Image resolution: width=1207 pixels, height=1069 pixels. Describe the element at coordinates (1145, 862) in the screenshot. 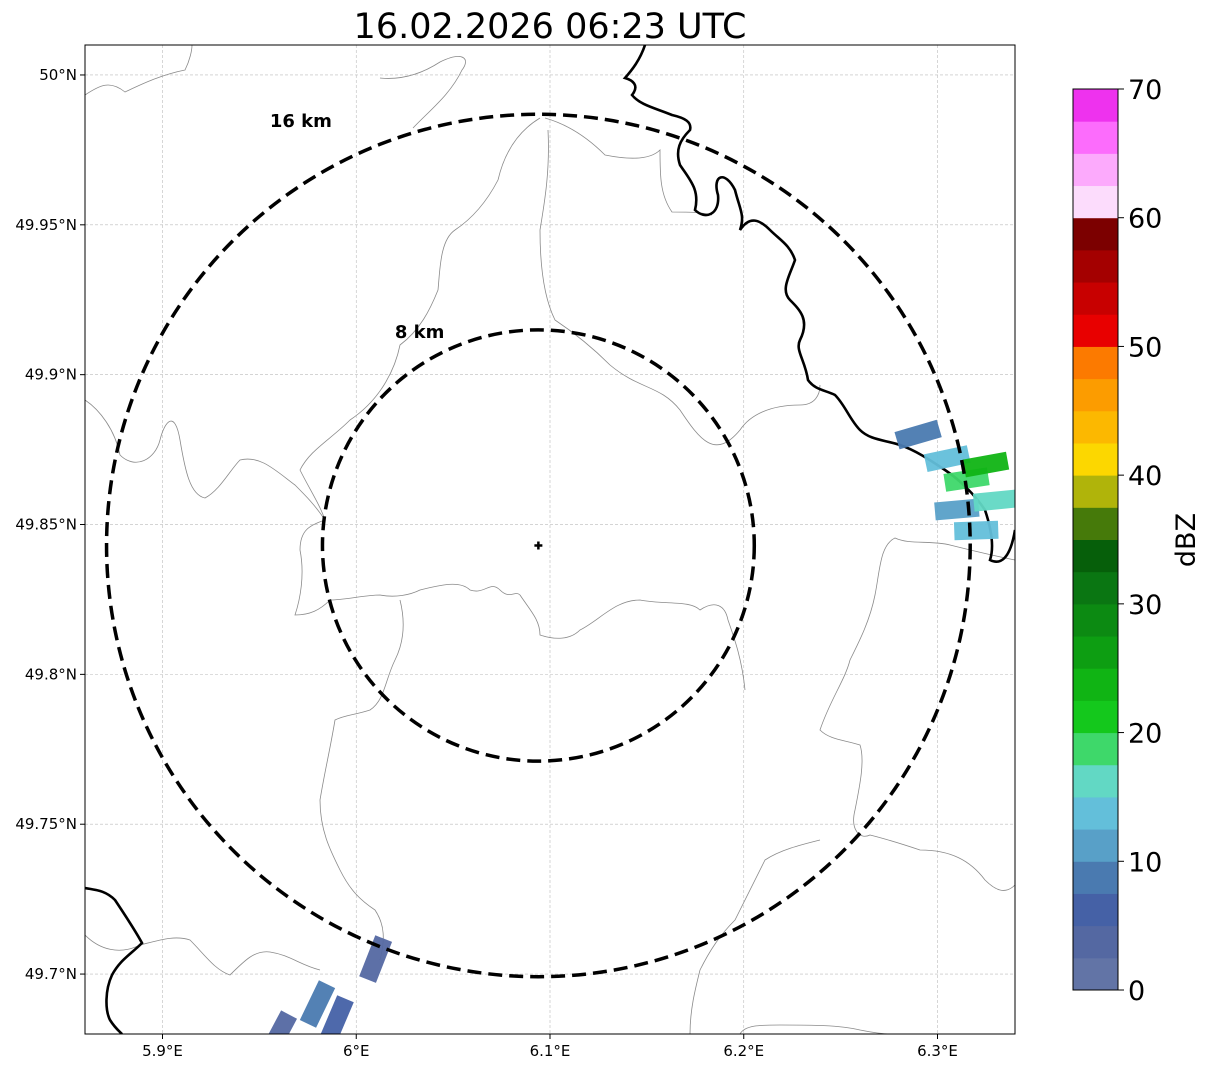

I see `colorbar-tick-label: 10` at that location.